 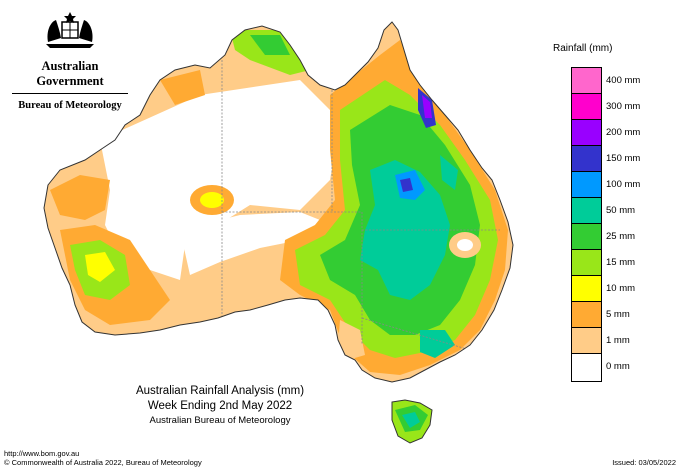 What do you see at coordinates (623, 106) in the screenshot?
I see `legend-label: 300 mm` at bounding box center [623, 106].